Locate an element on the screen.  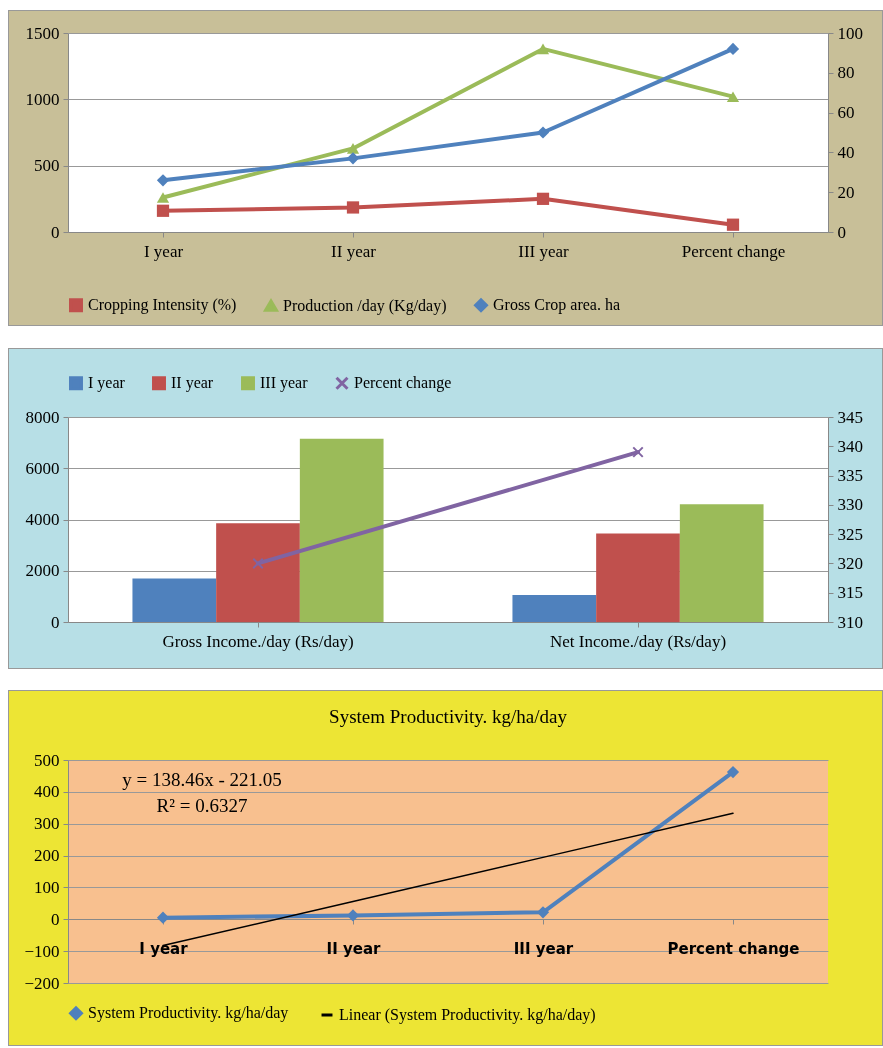
y2-tick-label: 0 is located at coordinates (841, 232).